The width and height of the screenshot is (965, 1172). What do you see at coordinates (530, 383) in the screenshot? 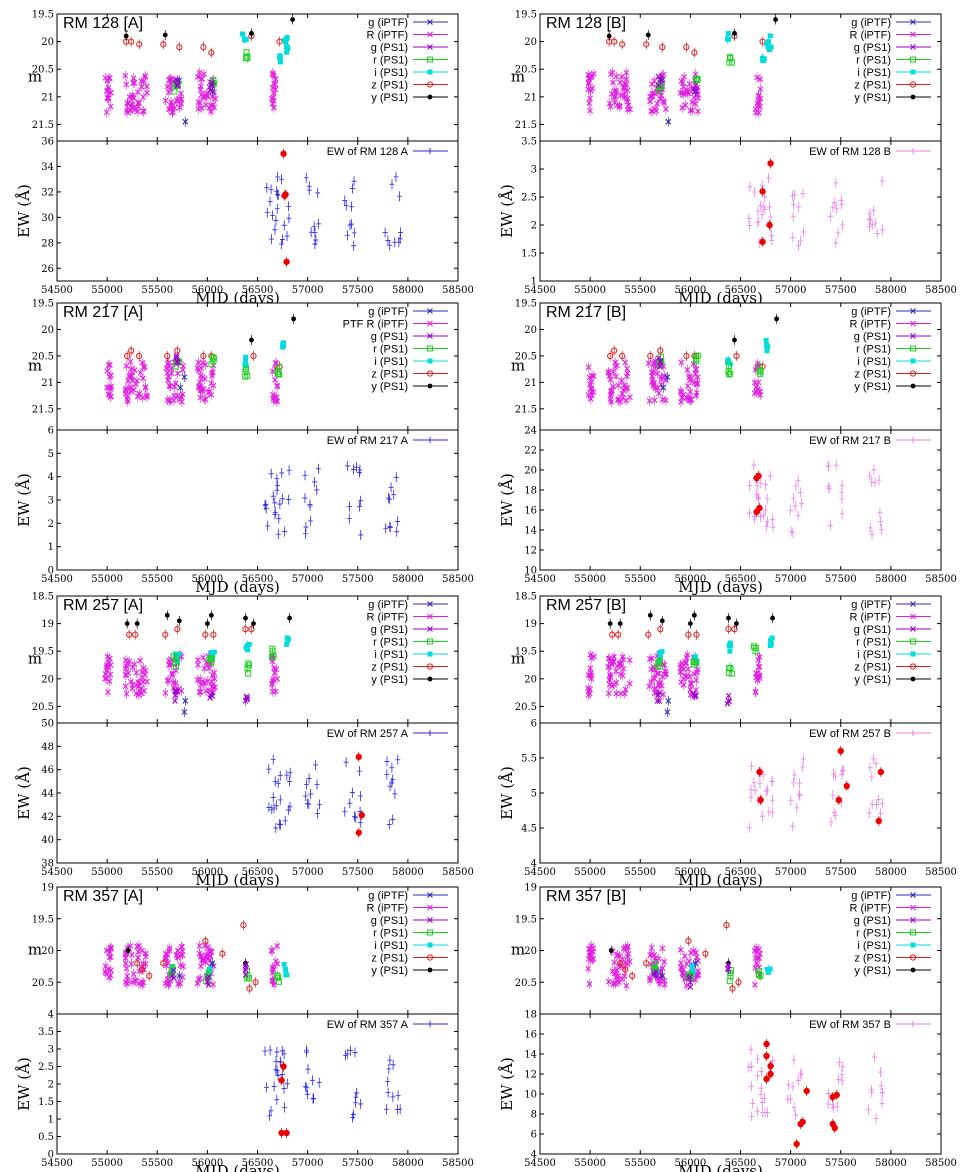
I see `mag-tick-label: 21` at bounding box center [530, 383].